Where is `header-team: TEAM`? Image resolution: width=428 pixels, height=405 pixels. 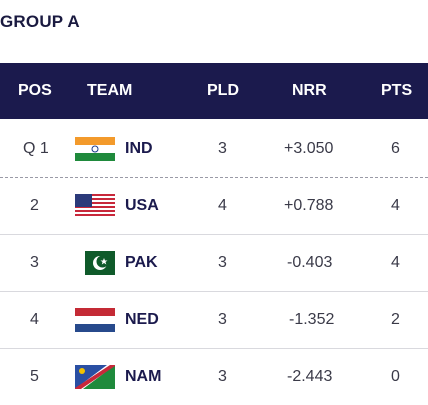
header-team: TEAM is located at coordinates (110, 90).